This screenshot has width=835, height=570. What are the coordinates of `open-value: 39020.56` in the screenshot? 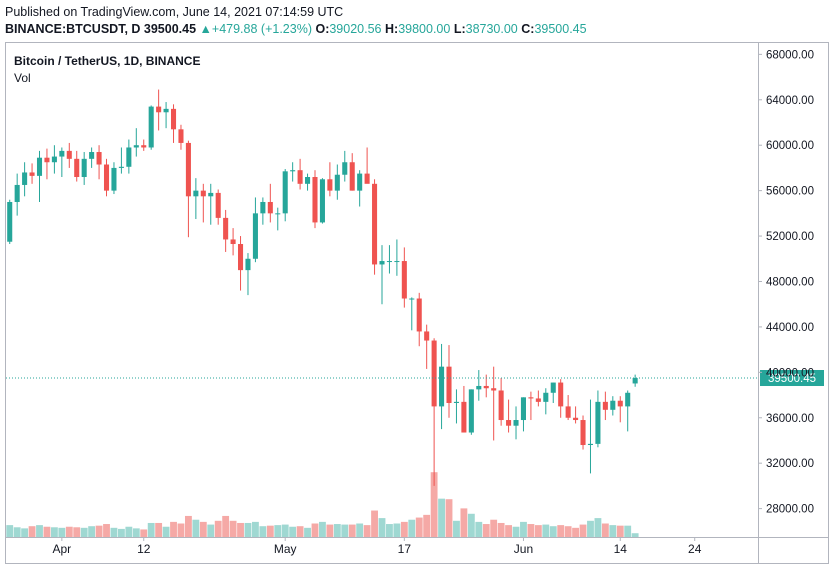 It's located at (355, 29).